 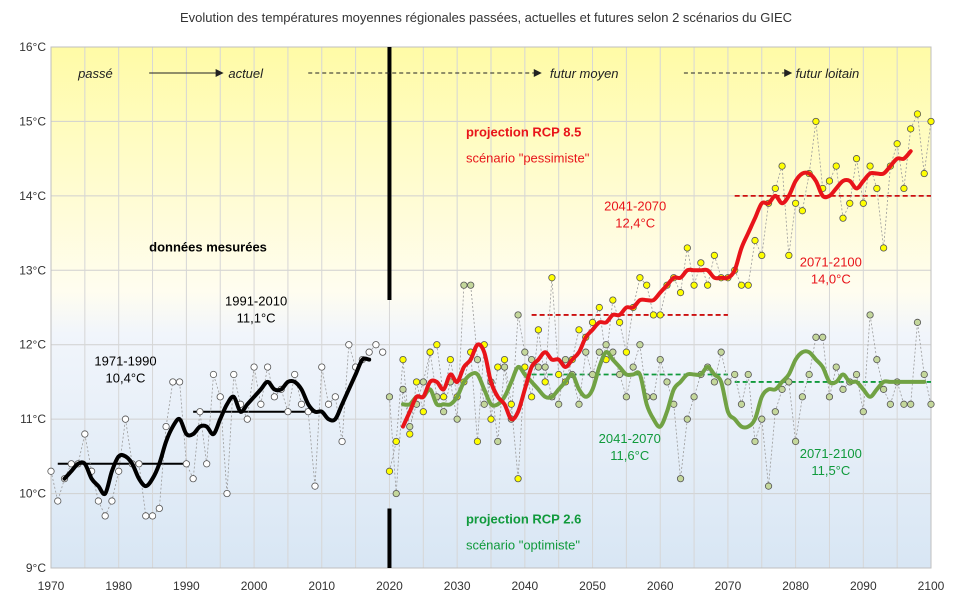 What do you see at coordinates (208, 247) in the screenshot?
I see `observed-label: données mesurées` at bounding box center [208, 247].